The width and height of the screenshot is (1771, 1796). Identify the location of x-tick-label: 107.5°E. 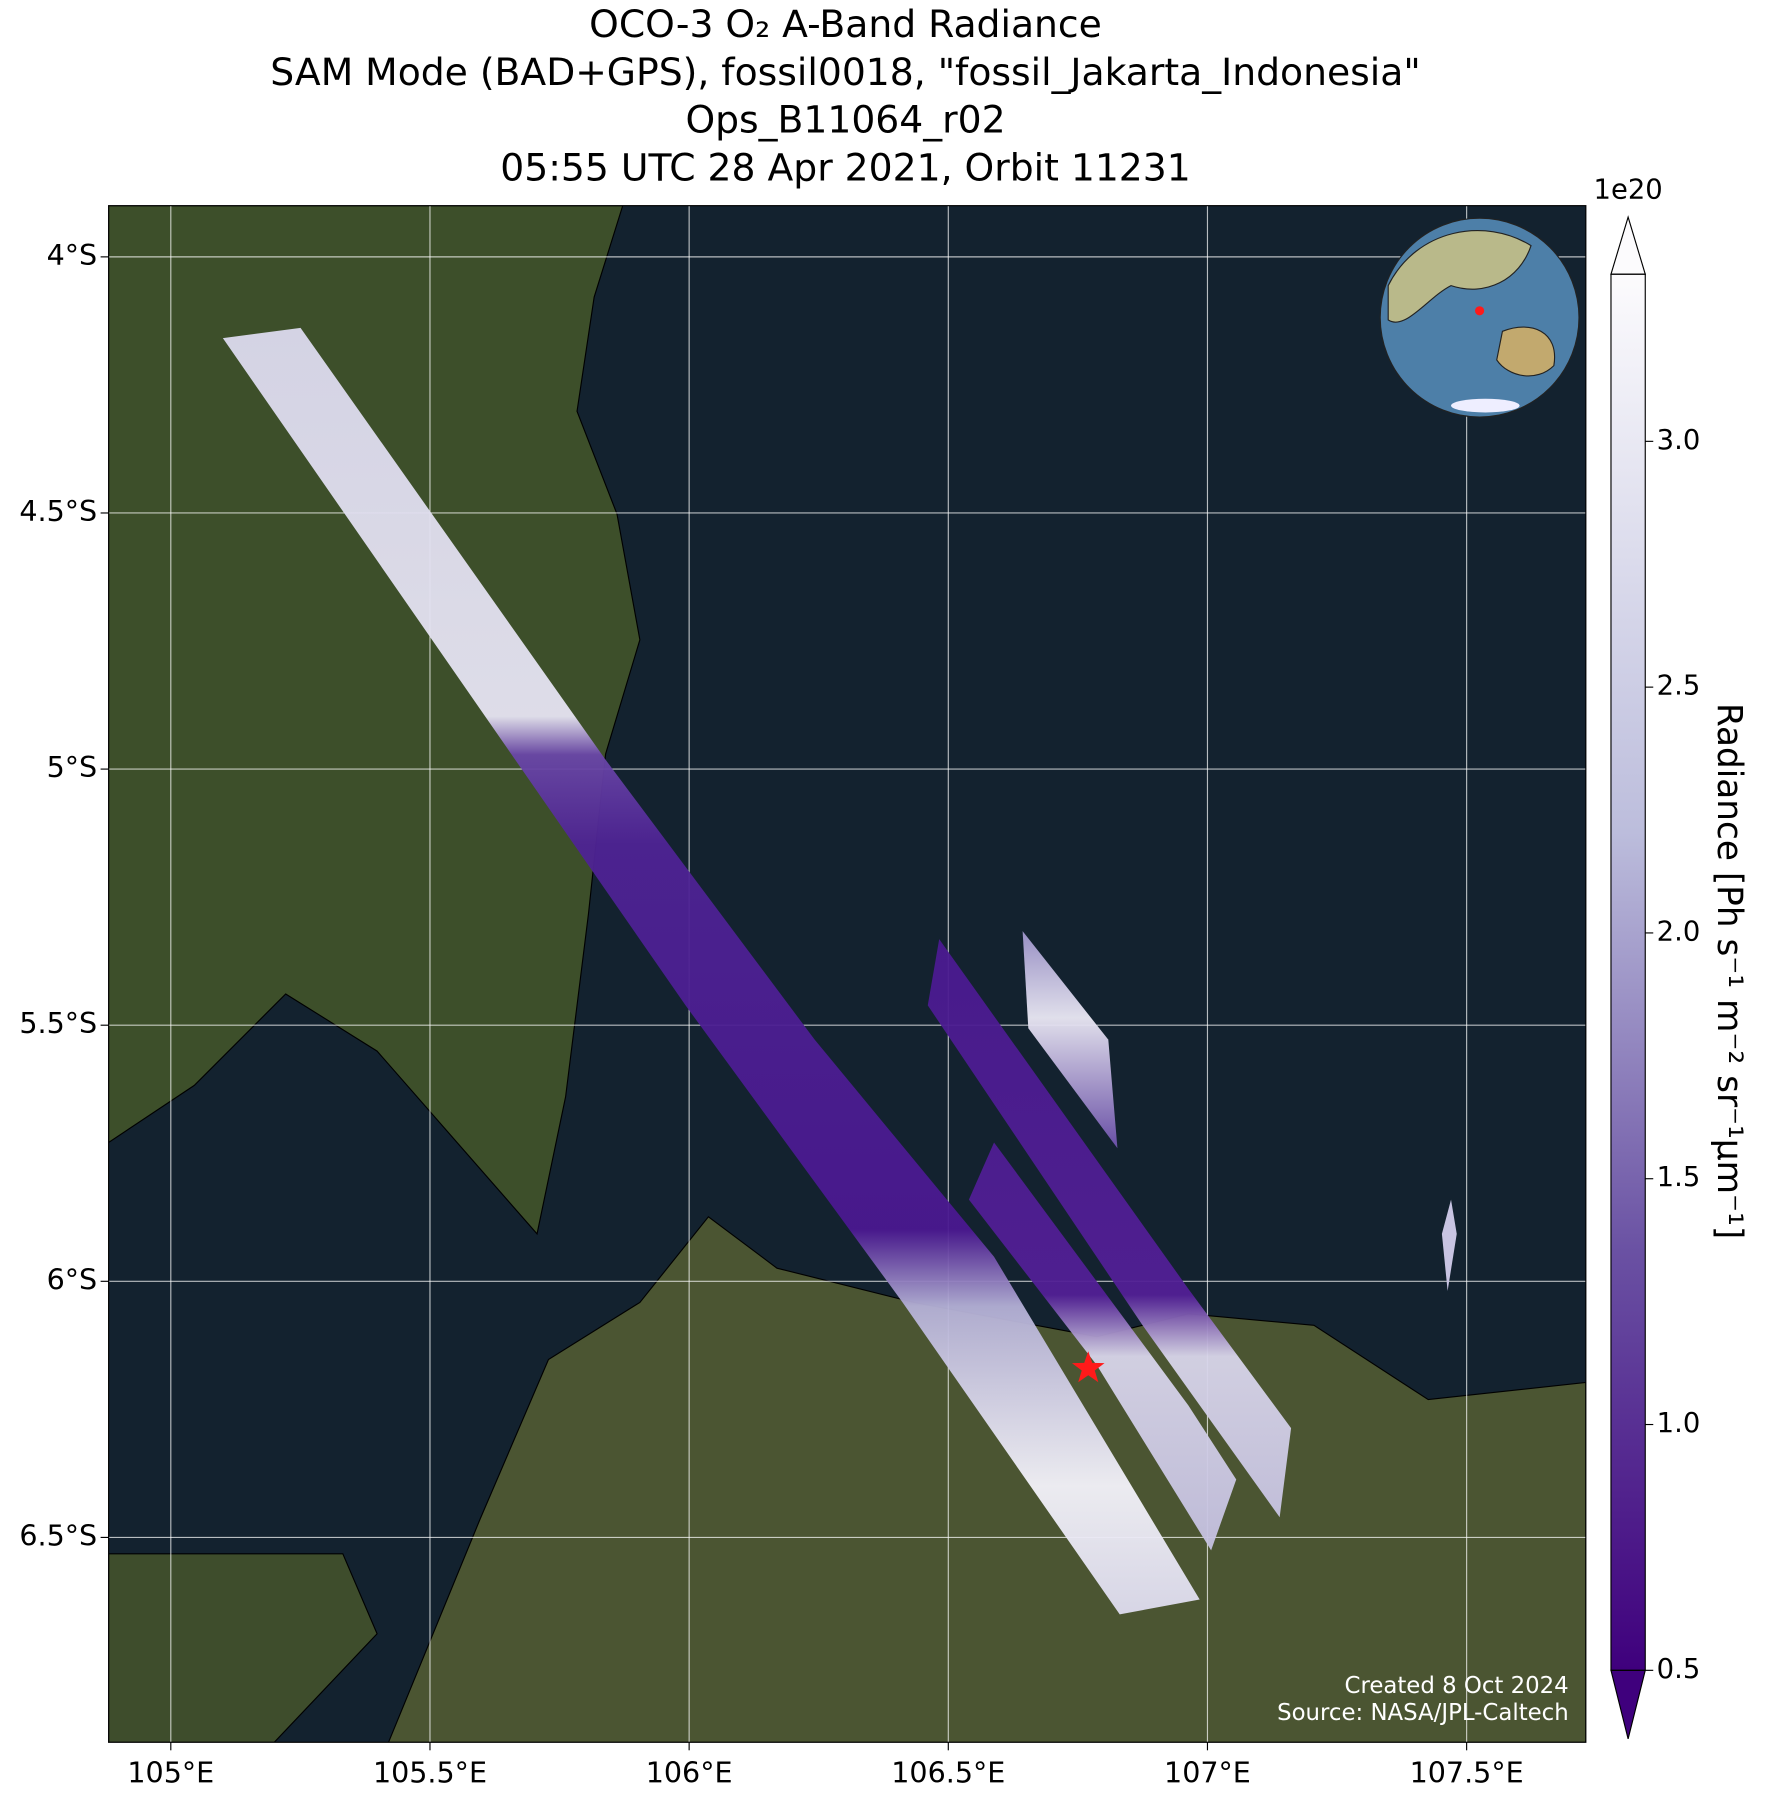
(1467, 1772).